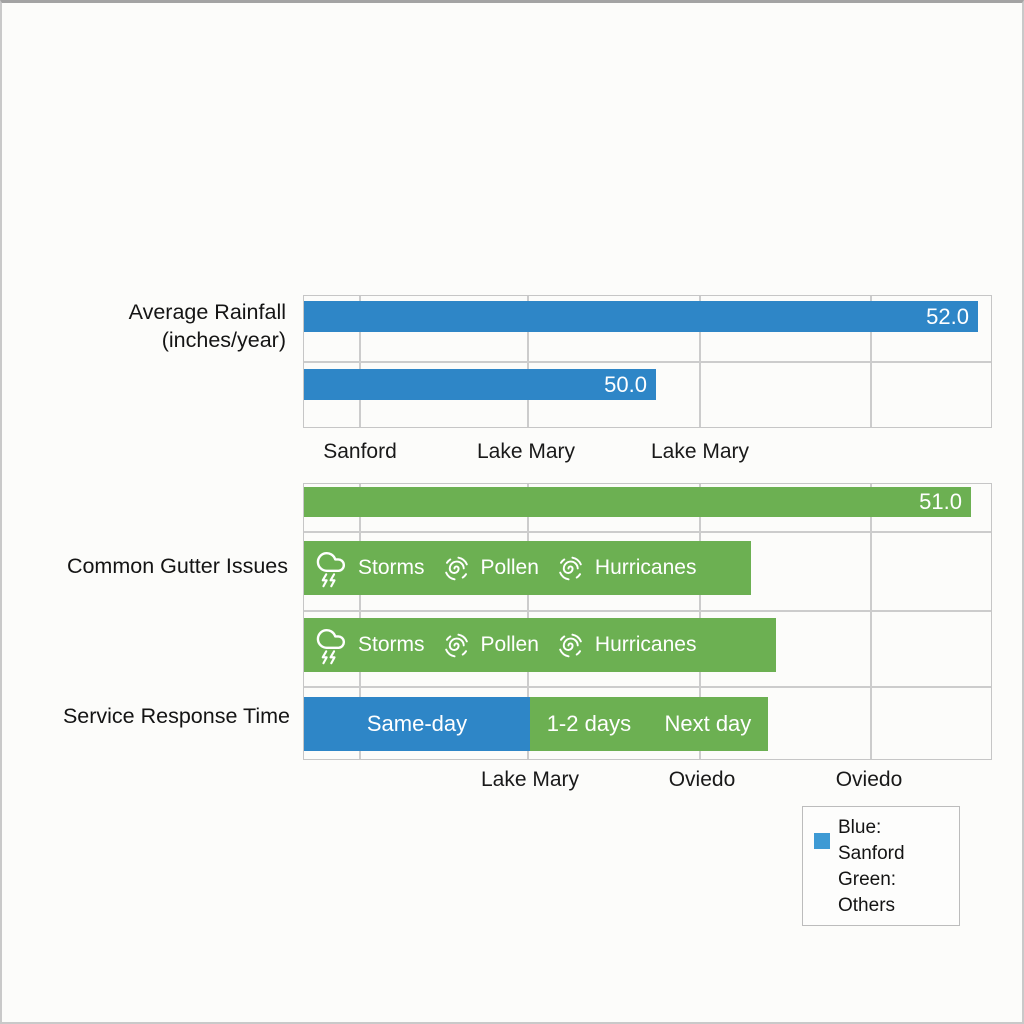  Describe the element at coordinates (637, 502) in the screenshot. I see `bar-rainfall-oviedo: 51.0` at that location.